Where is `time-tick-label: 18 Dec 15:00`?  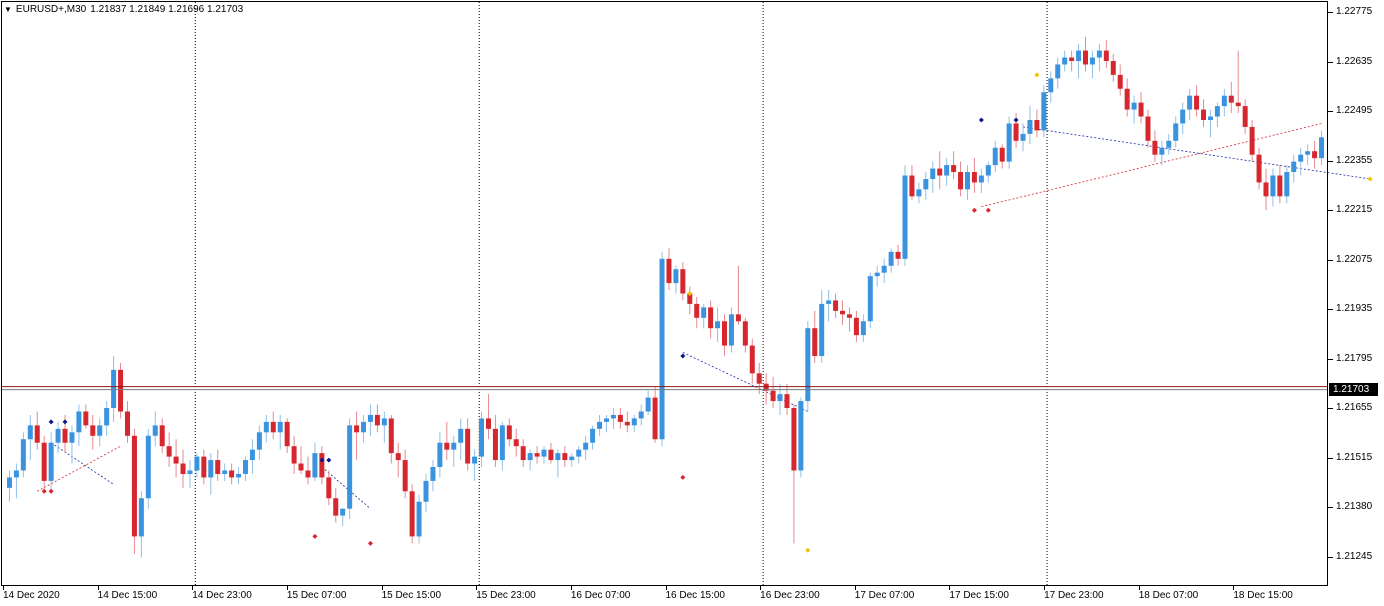
time-tick-label: 18 Dec 15:00 is located at coordinates (1263, 593).